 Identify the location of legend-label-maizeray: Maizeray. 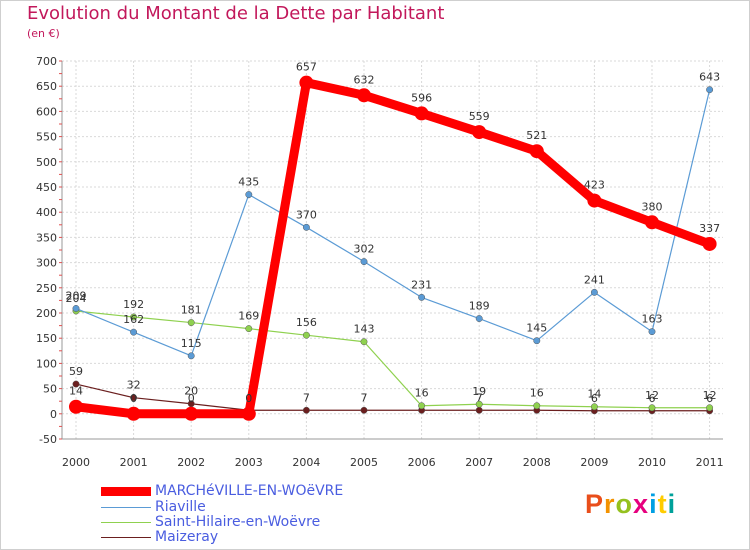
(187, 537).